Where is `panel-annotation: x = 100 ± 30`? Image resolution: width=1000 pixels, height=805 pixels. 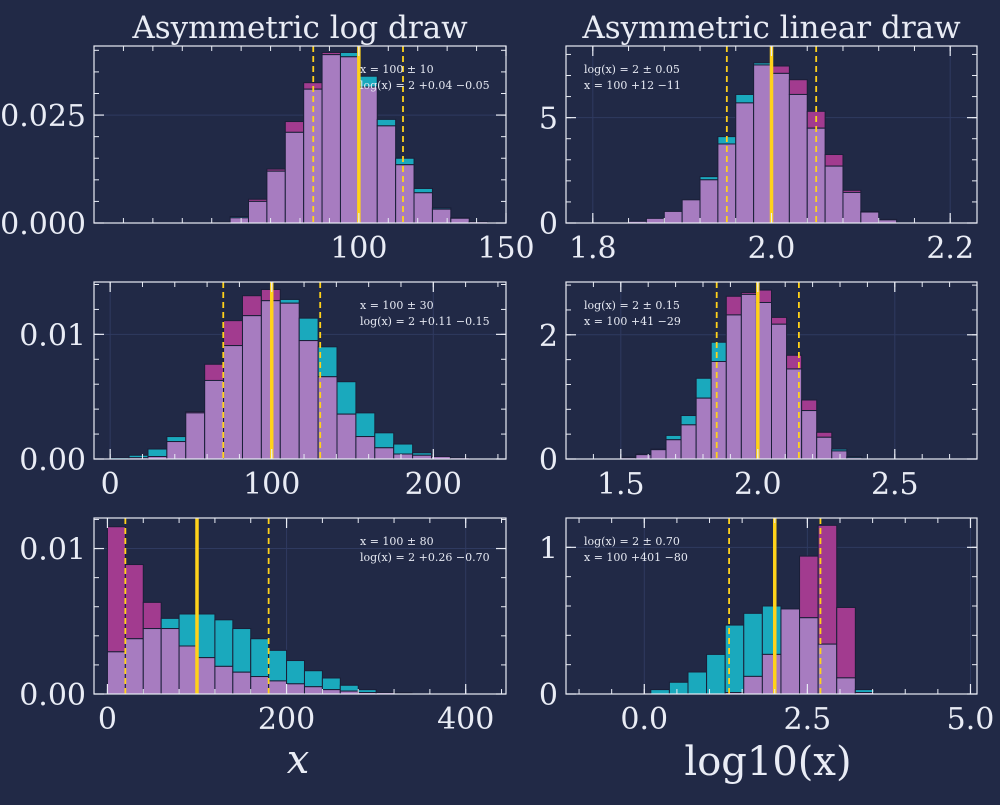 panel-annotation: x = 100 ± 30 is located at coordinates (397, 305).